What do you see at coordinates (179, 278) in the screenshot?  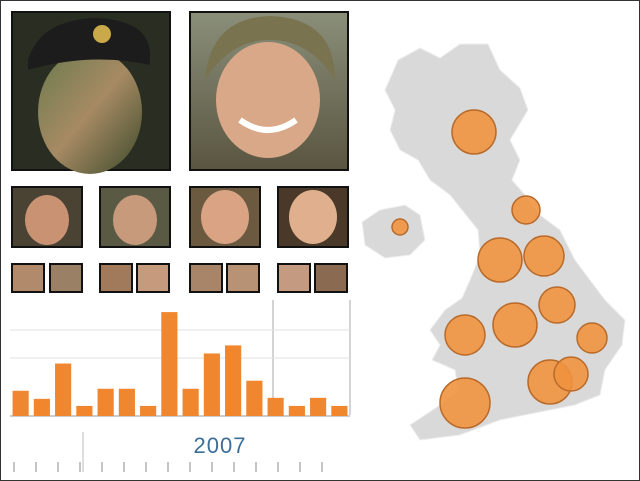 I see `photo-small` at bounding box center [179, 278].